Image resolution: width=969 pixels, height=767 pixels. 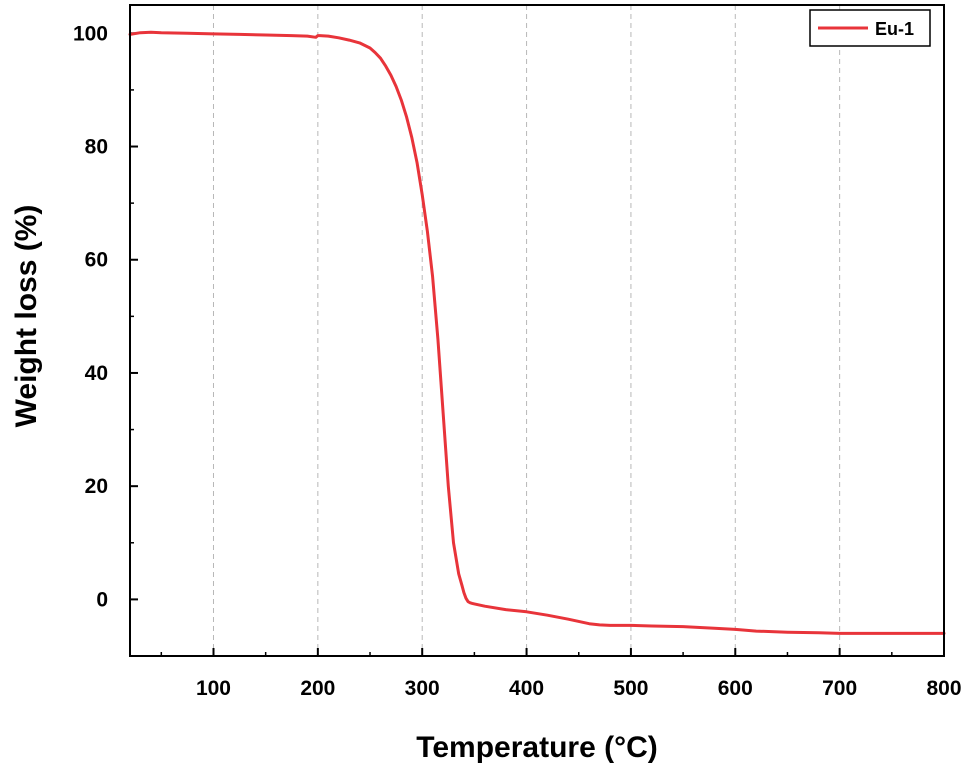 I want to click on x-tick-label-700: 700, so click(x=839, y=688).